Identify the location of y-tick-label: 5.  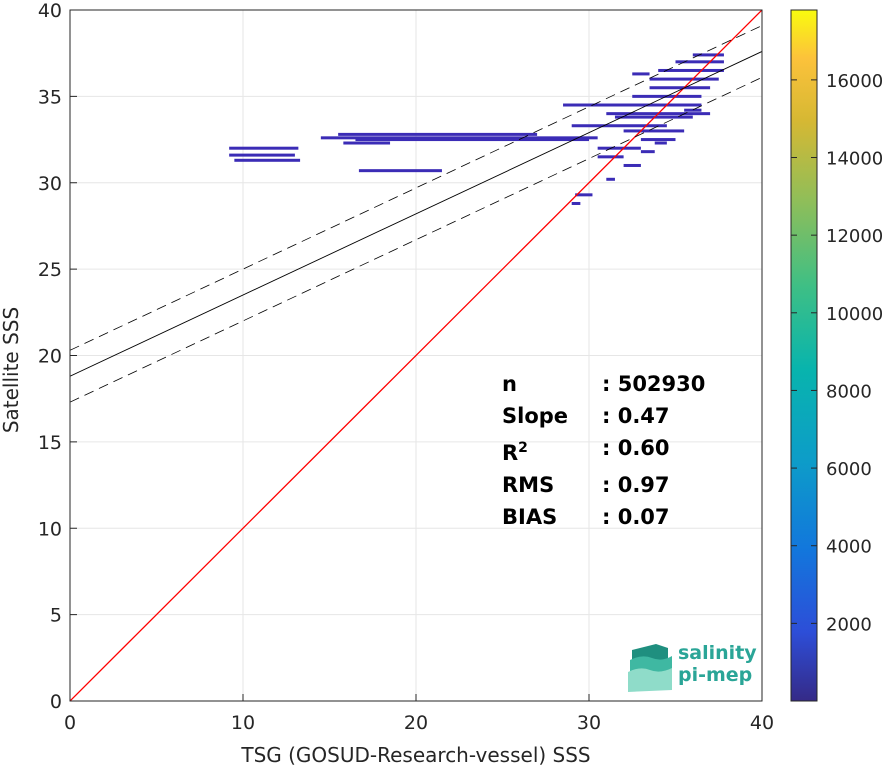
(56, 616).